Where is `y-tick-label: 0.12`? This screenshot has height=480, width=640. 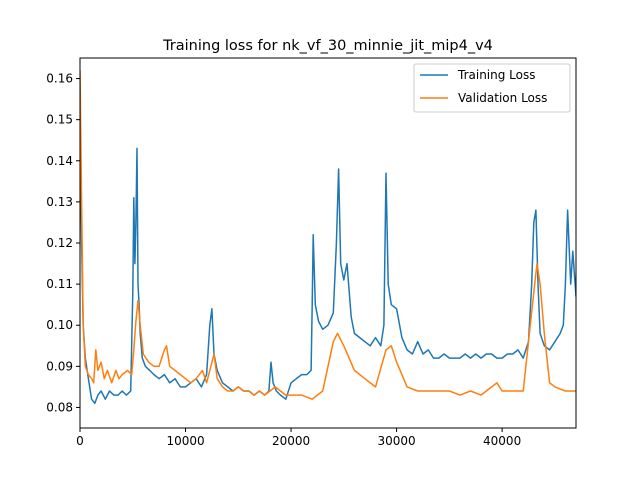 y-tick-label: 0.12 is located at coordinates (59, 243).